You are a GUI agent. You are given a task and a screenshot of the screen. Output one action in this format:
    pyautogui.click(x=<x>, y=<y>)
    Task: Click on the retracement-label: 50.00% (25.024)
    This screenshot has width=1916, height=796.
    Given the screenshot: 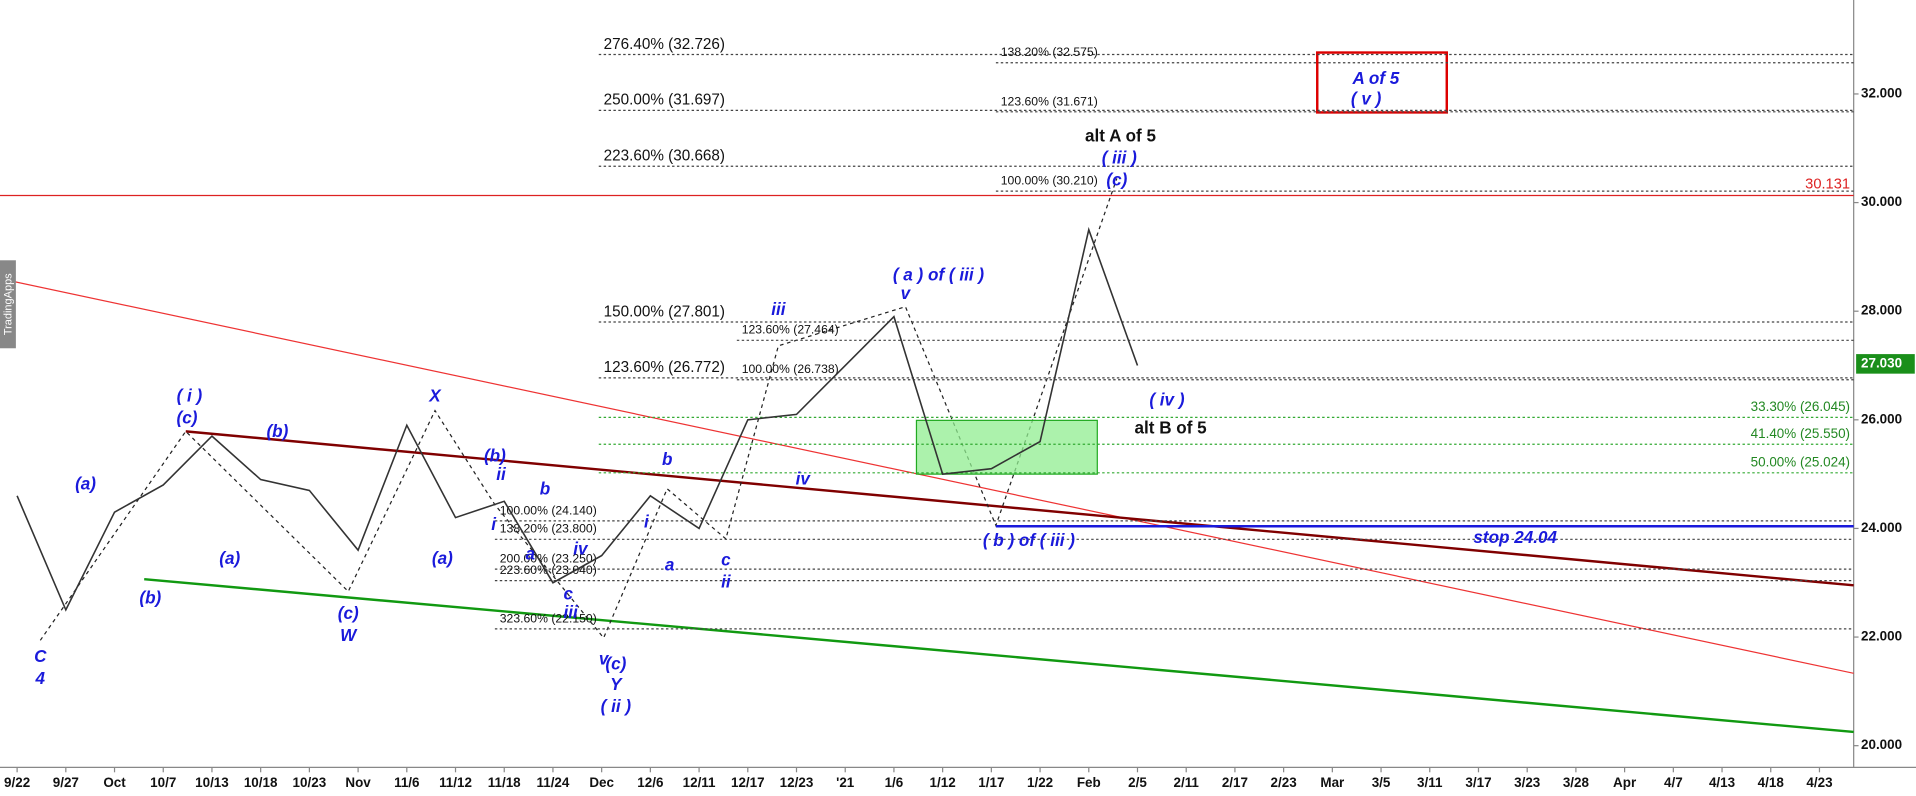 What is the action you would take?
    pyautogui.click(x=1800, y=462)
    